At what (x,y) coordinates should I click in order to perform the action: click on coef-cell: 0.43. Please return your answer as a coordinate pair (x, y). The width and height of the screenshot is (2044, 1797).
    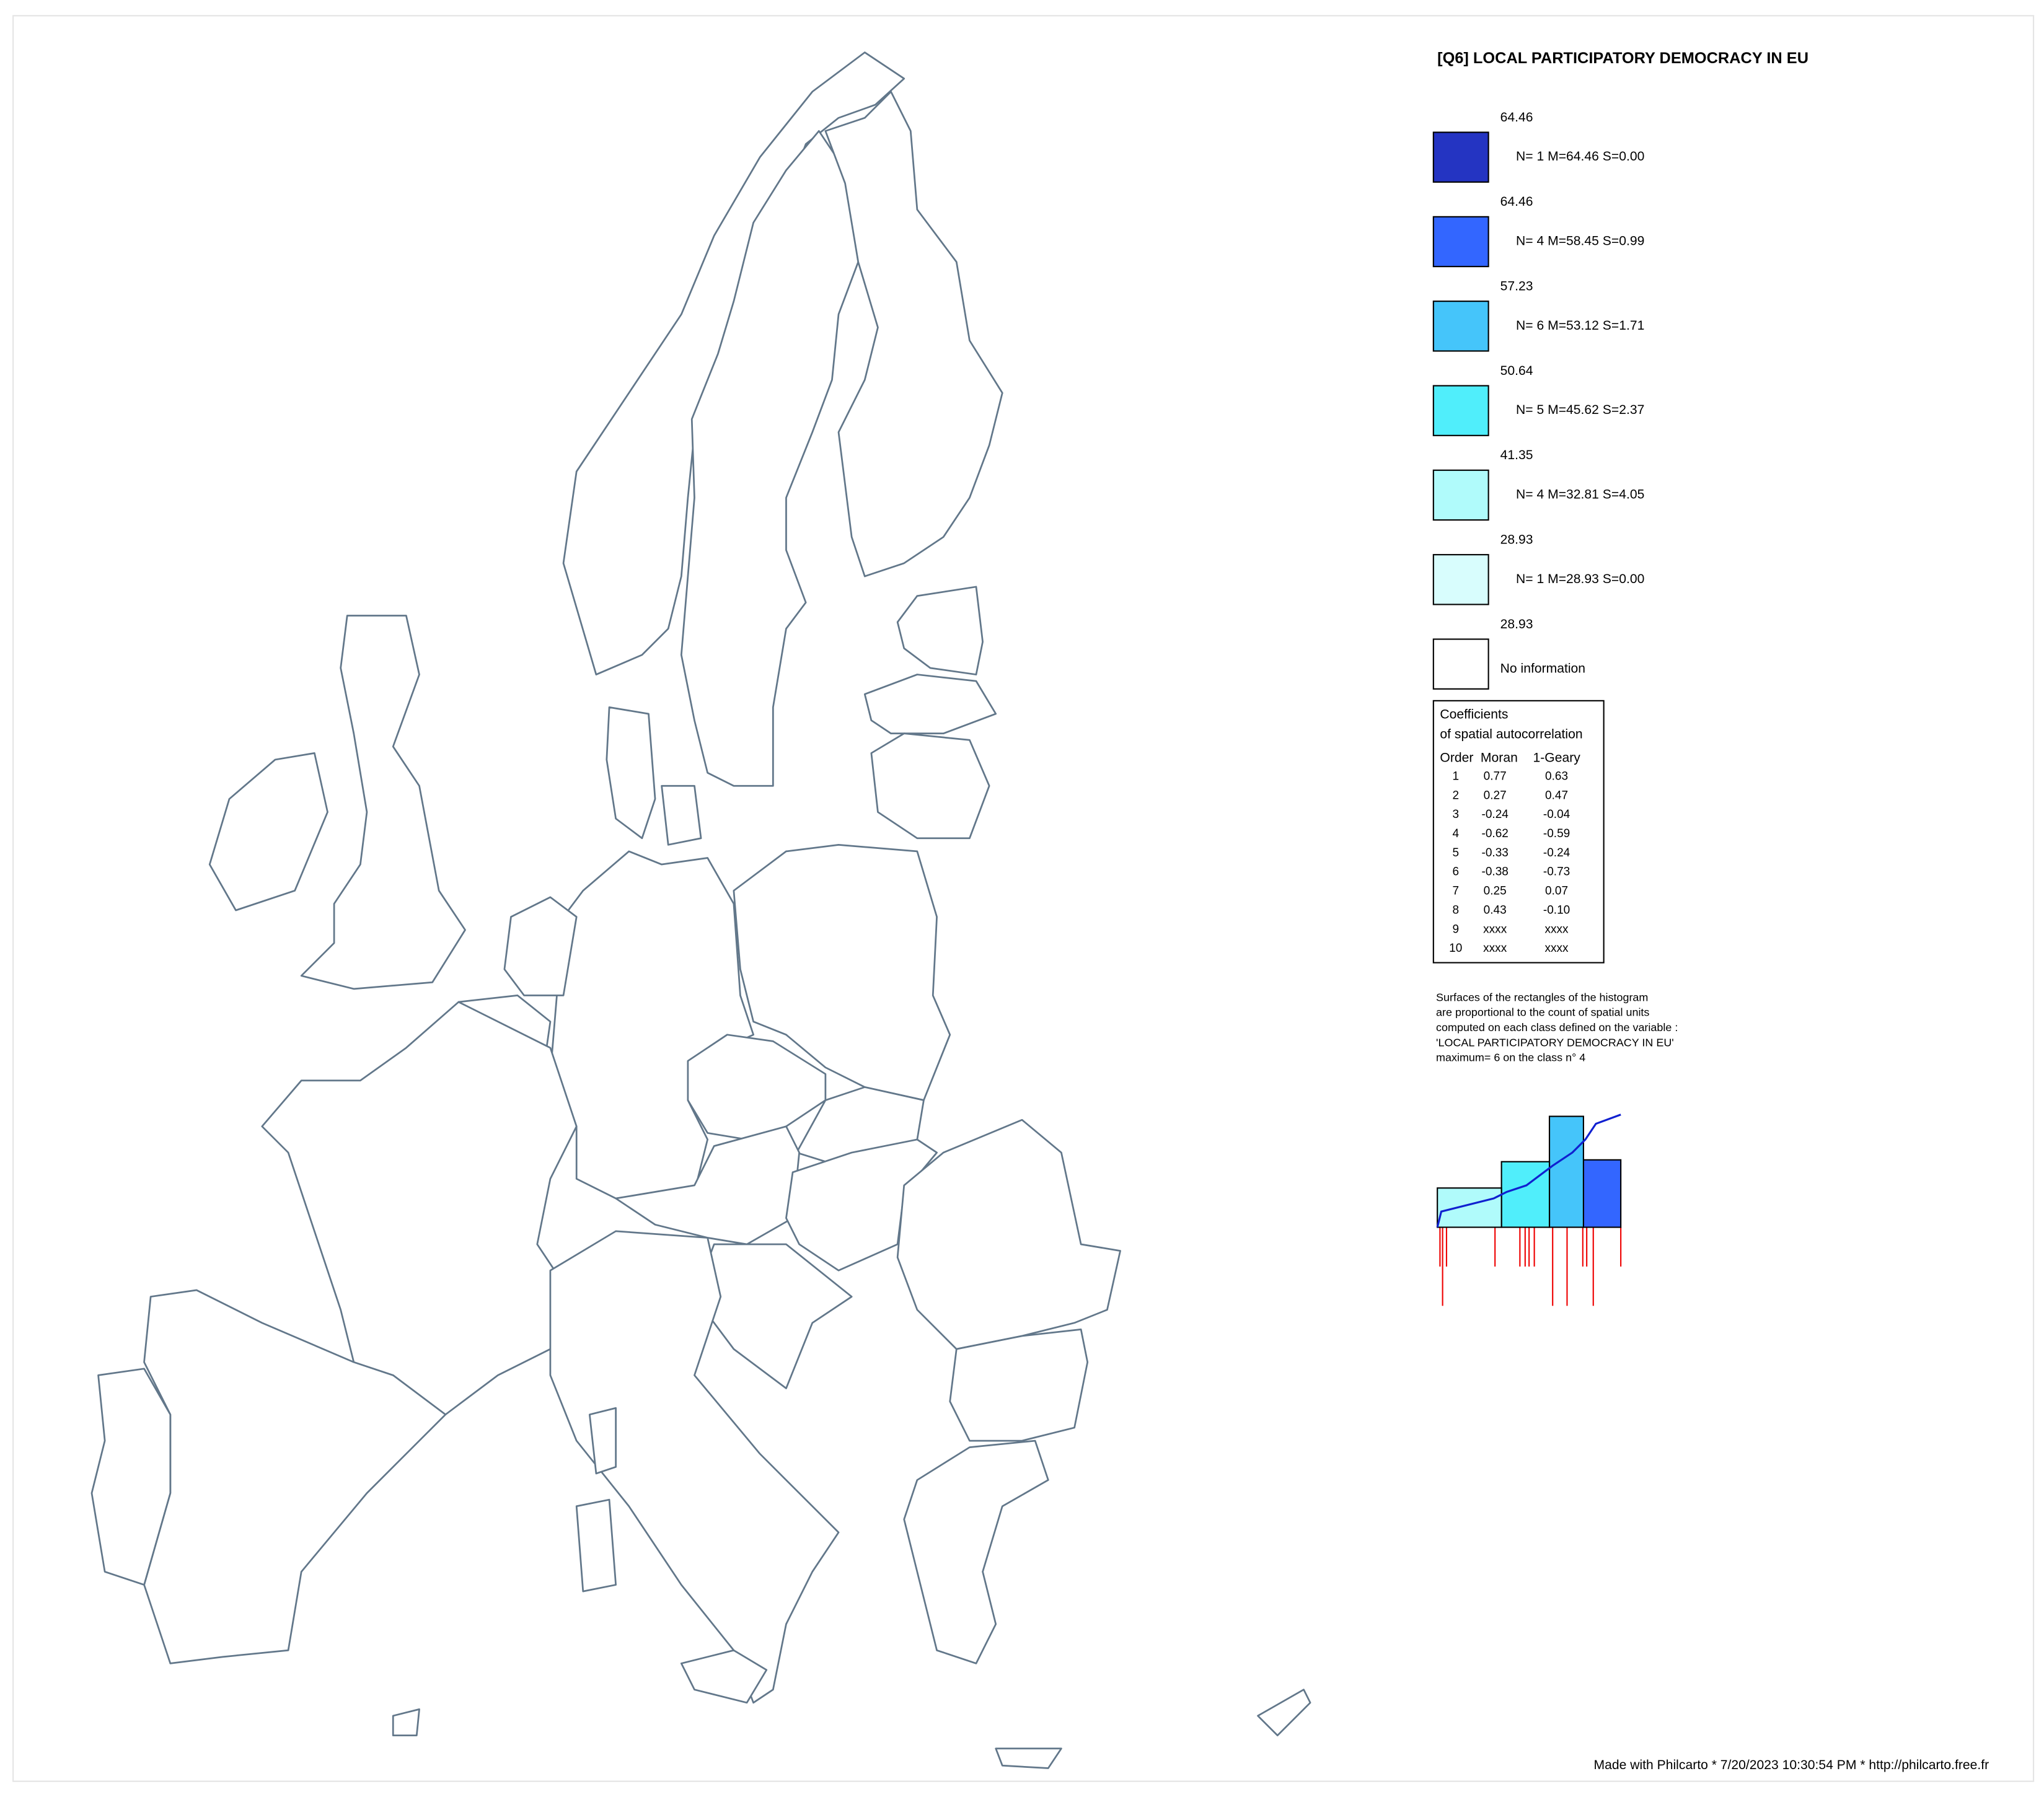
    Looking at the image, I should click on (1495, 909).